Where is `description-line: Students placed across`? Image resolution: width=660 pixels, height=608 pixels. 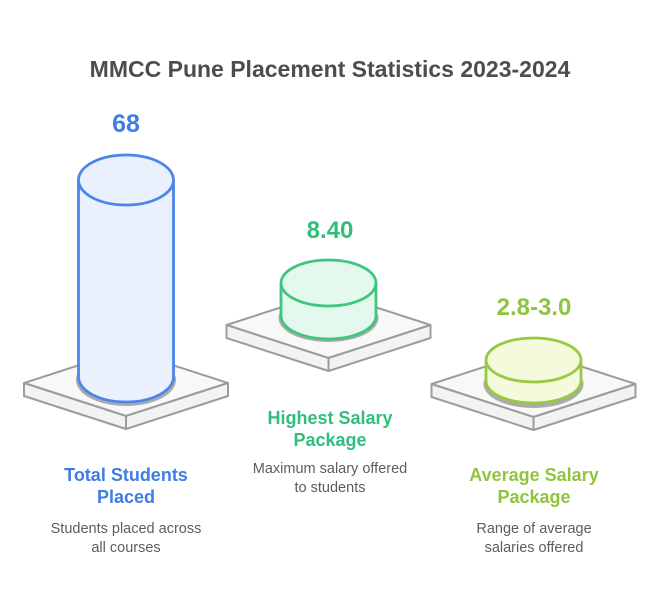
description-line: Students placed across is located at coordinates (126, 529).